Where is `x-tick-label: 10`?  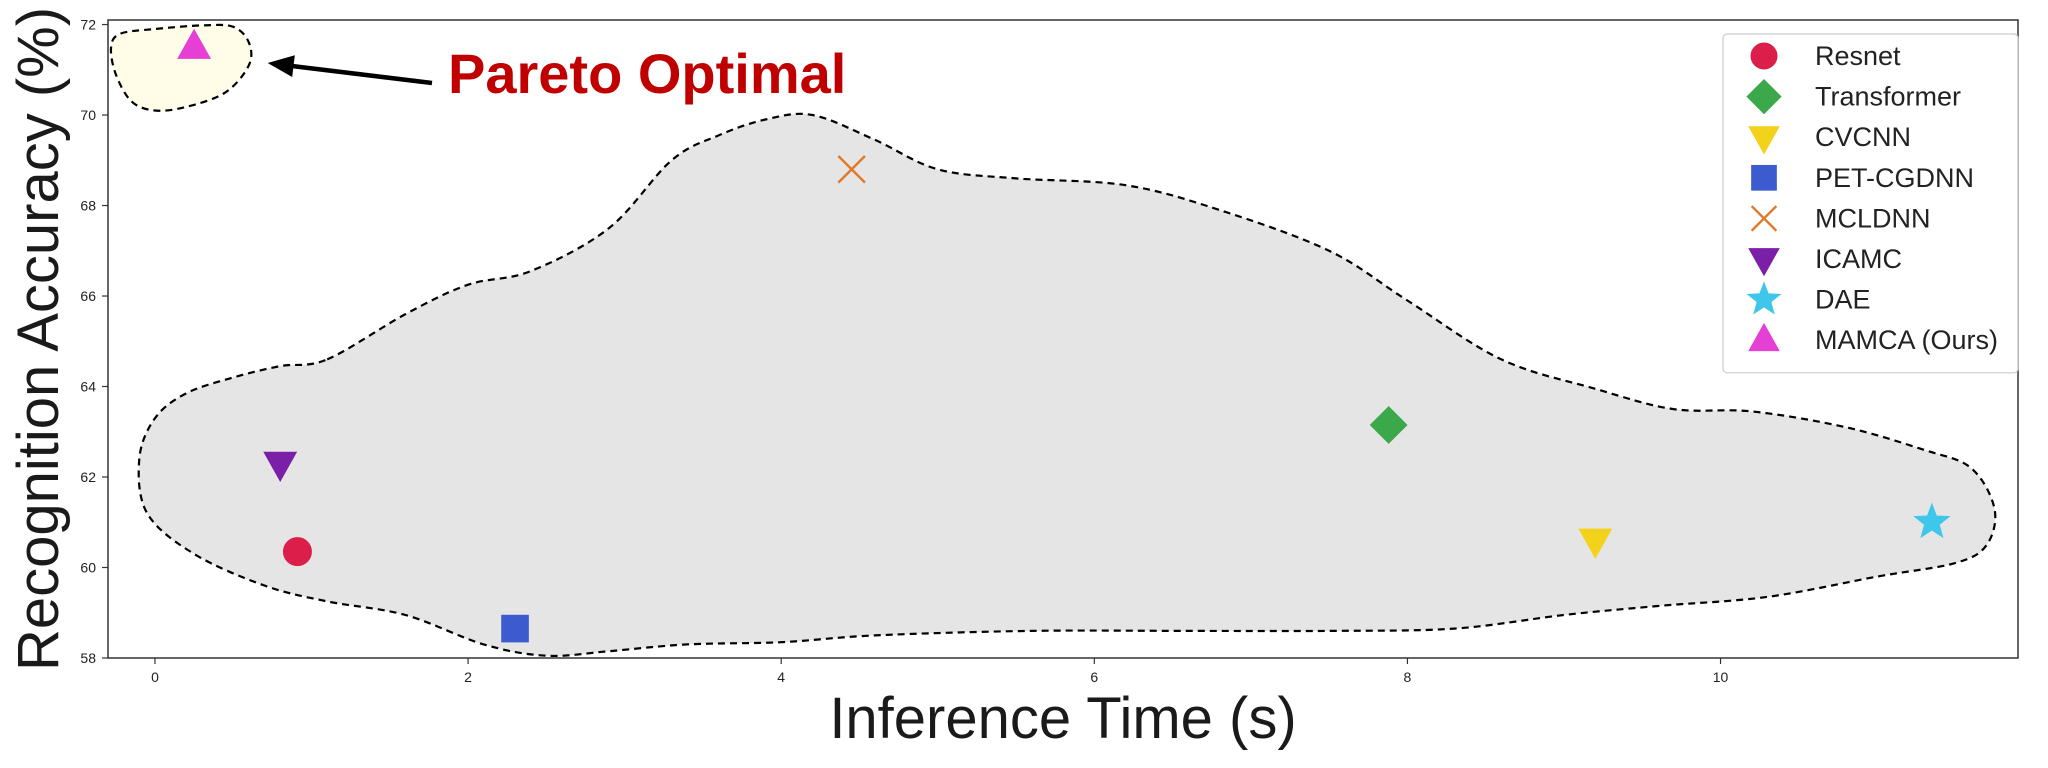
x-tick-label: 10 is located at coordinates (1721, 677).